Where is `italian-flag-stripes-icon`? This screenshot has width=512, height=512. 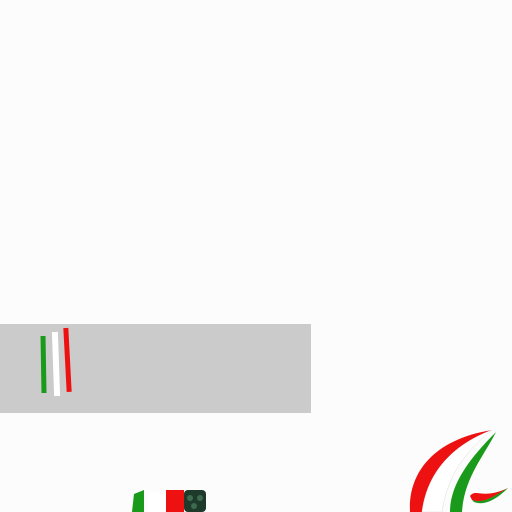 italian-flag-stripes-icon is located at coordinates (56, 362).